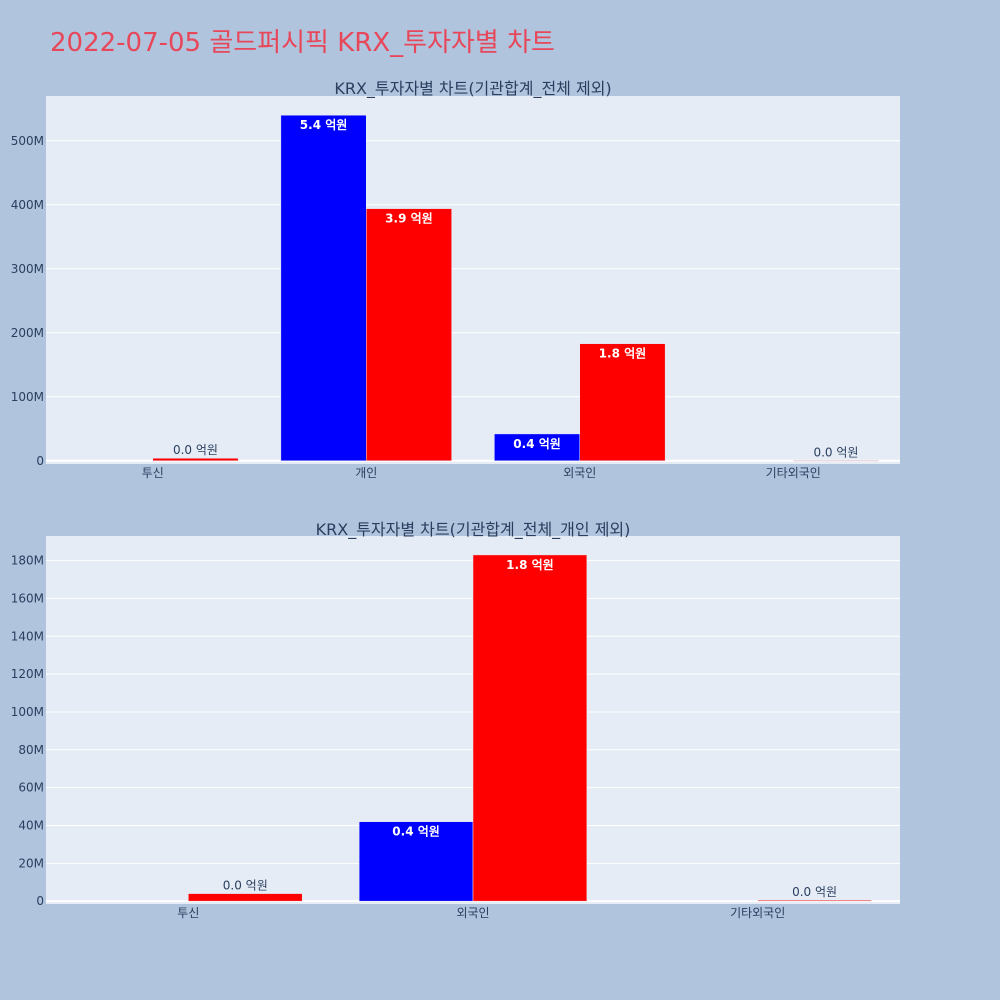  I want to click on chart1-y-tick-label: 200M, so click(27, 333).